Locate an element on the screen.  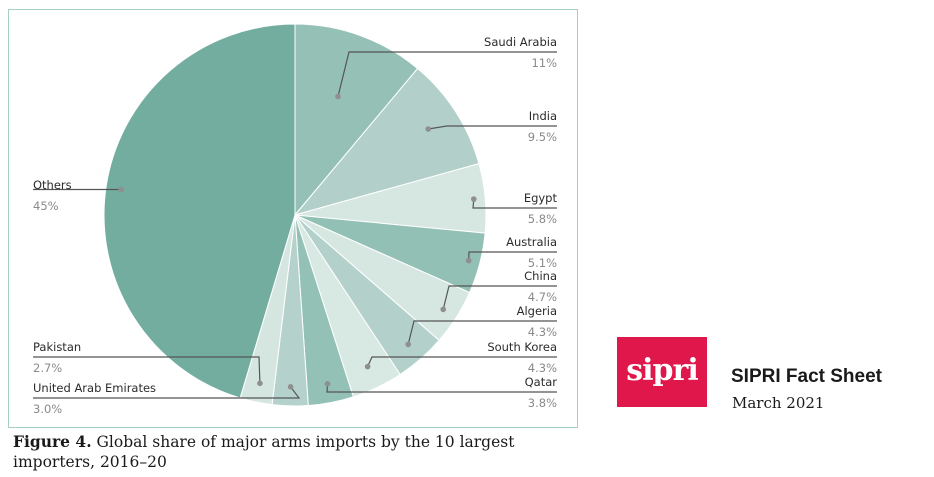
leader-dot-saudi-arabia is located at coordinates (338, 96).